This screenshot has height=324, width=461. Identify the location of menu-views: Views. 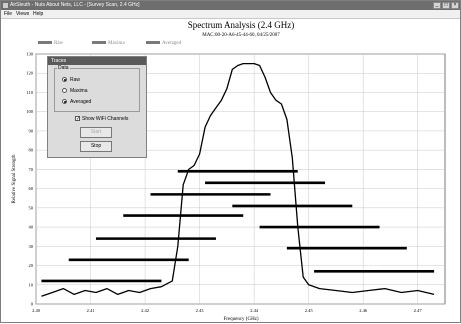
(23, 14).